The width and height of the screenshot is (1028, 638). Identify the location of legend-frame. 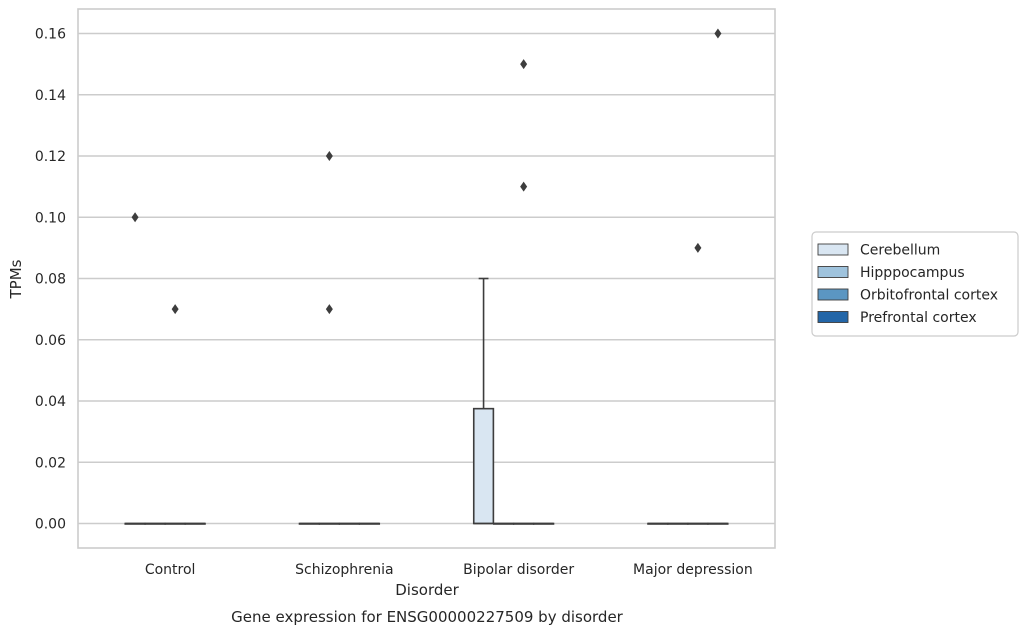
(915, 284).